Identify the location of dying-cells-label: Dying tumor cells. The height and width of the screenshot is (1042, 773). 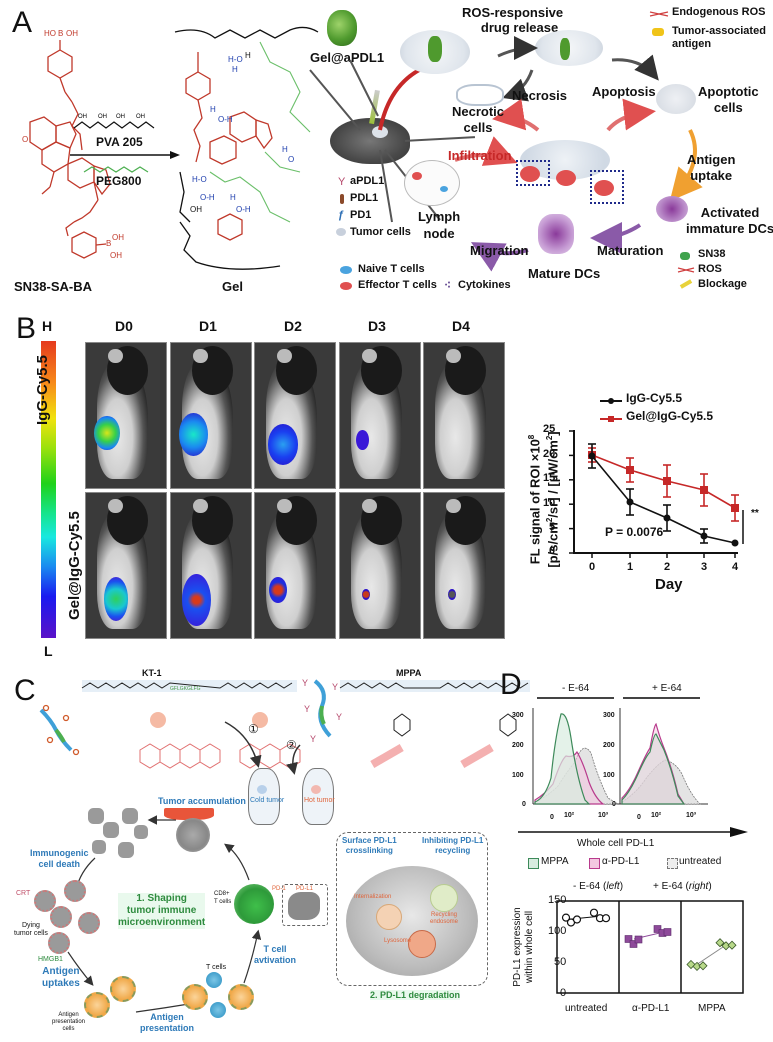
(31, 929).